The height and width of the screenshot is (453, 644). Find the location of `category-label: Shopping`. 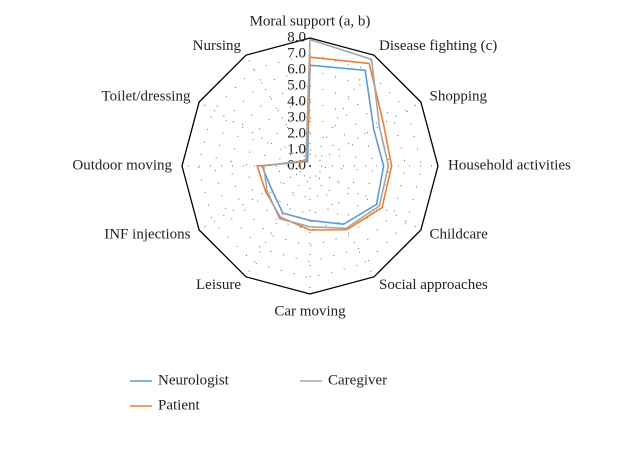

category-label: Shopping is located at coordinates (459, 96).